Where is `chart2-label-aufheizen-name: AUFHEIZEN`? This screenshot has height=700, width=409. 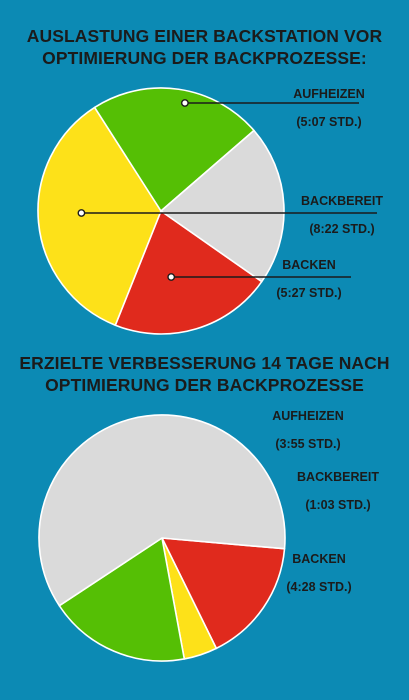
chart2-label-aufheizen-name: AUFHEIZEN is located at coordinates (308, 416).